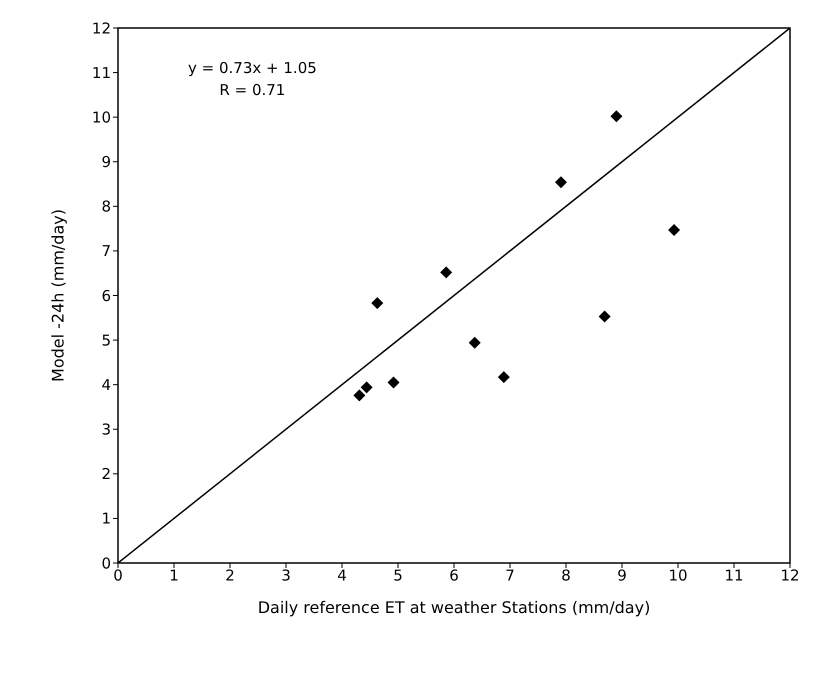 This screenshot has height=681, width=838. What do you see at coordinates (106, 295) in the screenshot?
I see `y-tick-label: 6` at bounding box center [106, 295].